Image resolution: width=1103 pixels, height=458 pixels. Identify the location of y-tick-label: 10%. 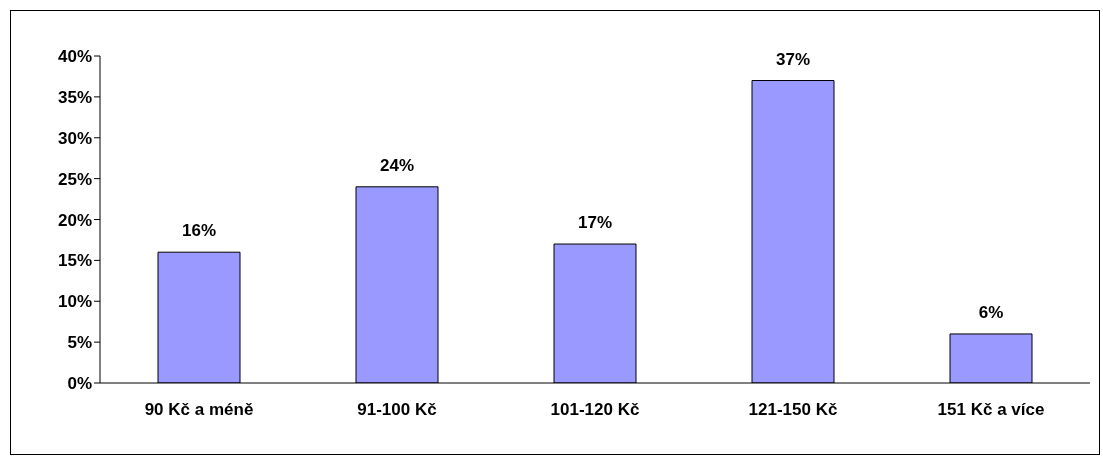
(74, 302).